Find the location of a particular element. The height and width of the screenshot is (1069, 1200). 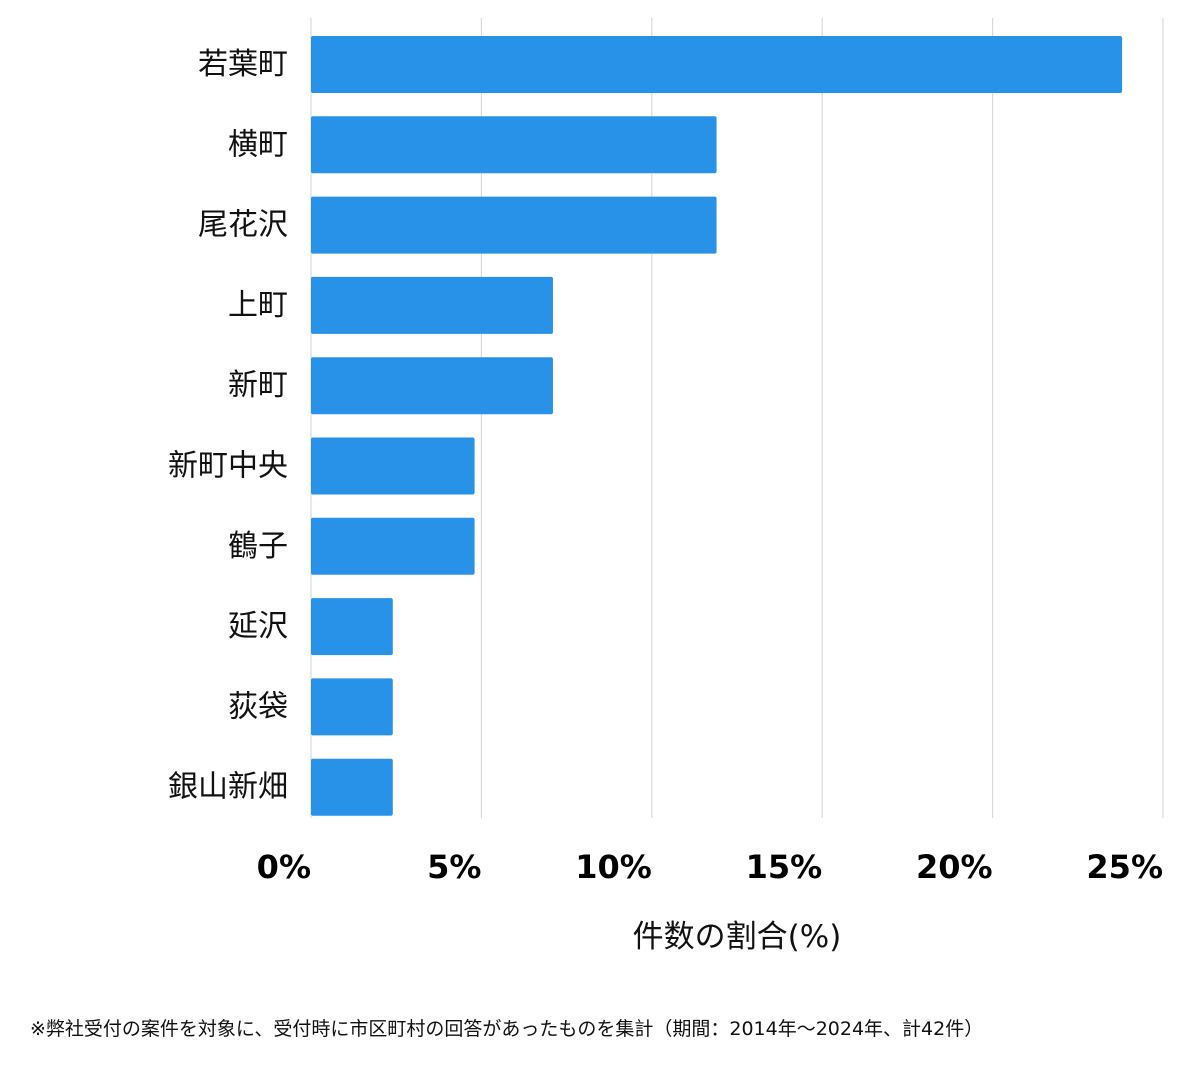

x-tick-label-0: 0% is located at coordinates (284, 867).